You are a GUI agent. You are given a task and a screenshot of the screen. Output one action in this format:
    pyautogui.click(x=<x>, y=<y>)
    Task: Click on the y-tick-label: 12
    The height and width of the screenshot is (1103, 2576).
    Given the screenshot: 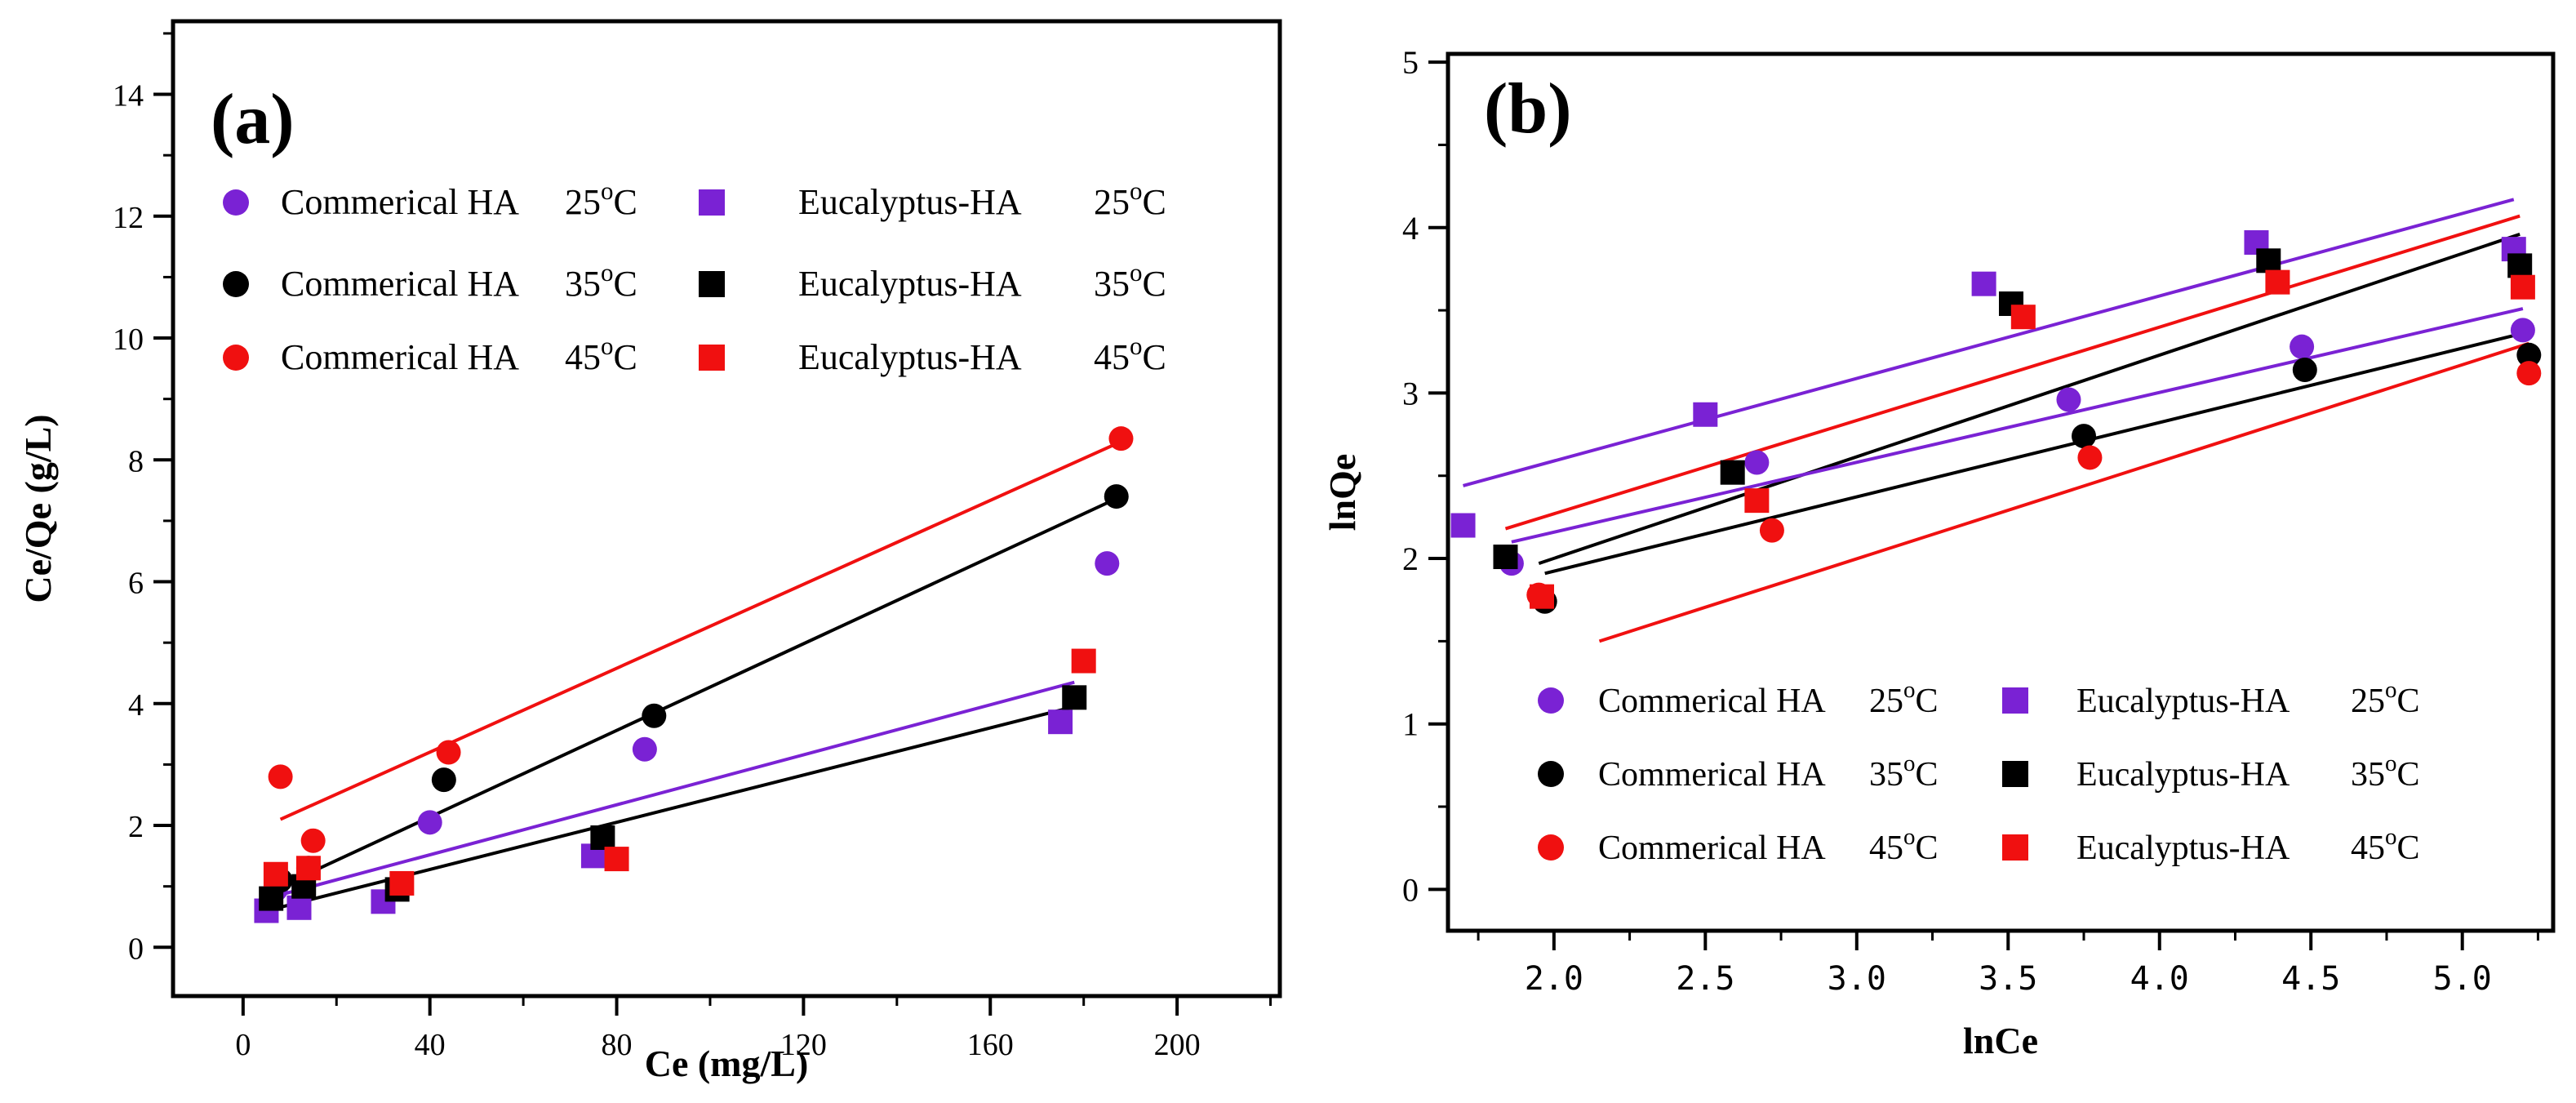 What is the action you would take?
    pyautogui.click(x=128, y=218)
    